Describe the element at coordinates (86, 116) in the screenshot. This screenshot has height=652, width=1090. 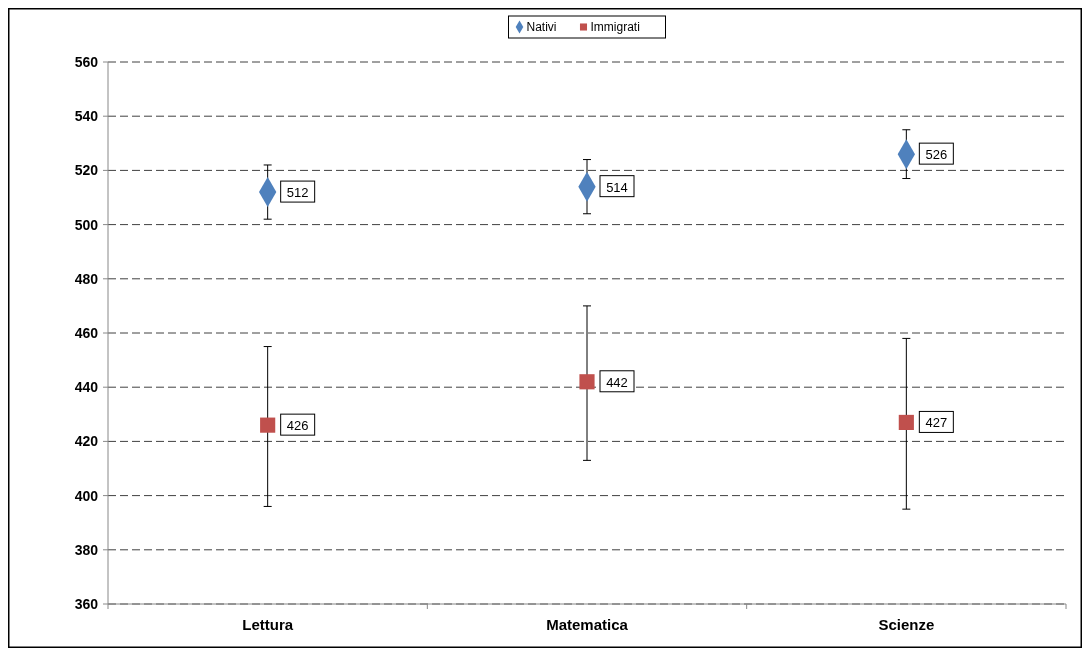
I see `y-tick-label: 540` at that location.